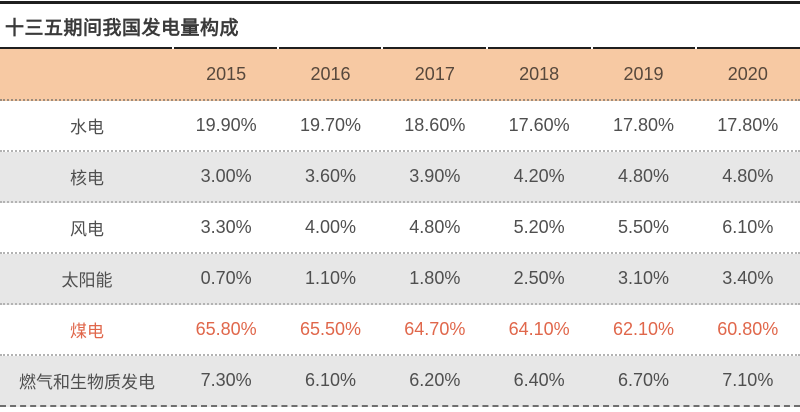 The image size is (800, 412). I want to click on value-cell: 3.00%, so click(226, 176).